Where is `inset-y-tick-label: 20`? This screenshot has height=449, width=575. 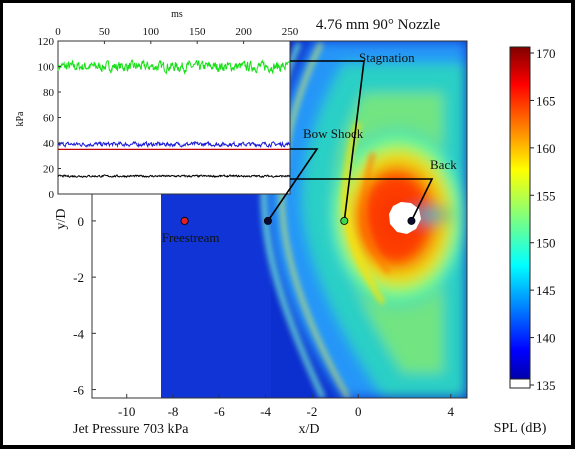
inset-y-tick-label: 20 is located at coordinates (49, 170).